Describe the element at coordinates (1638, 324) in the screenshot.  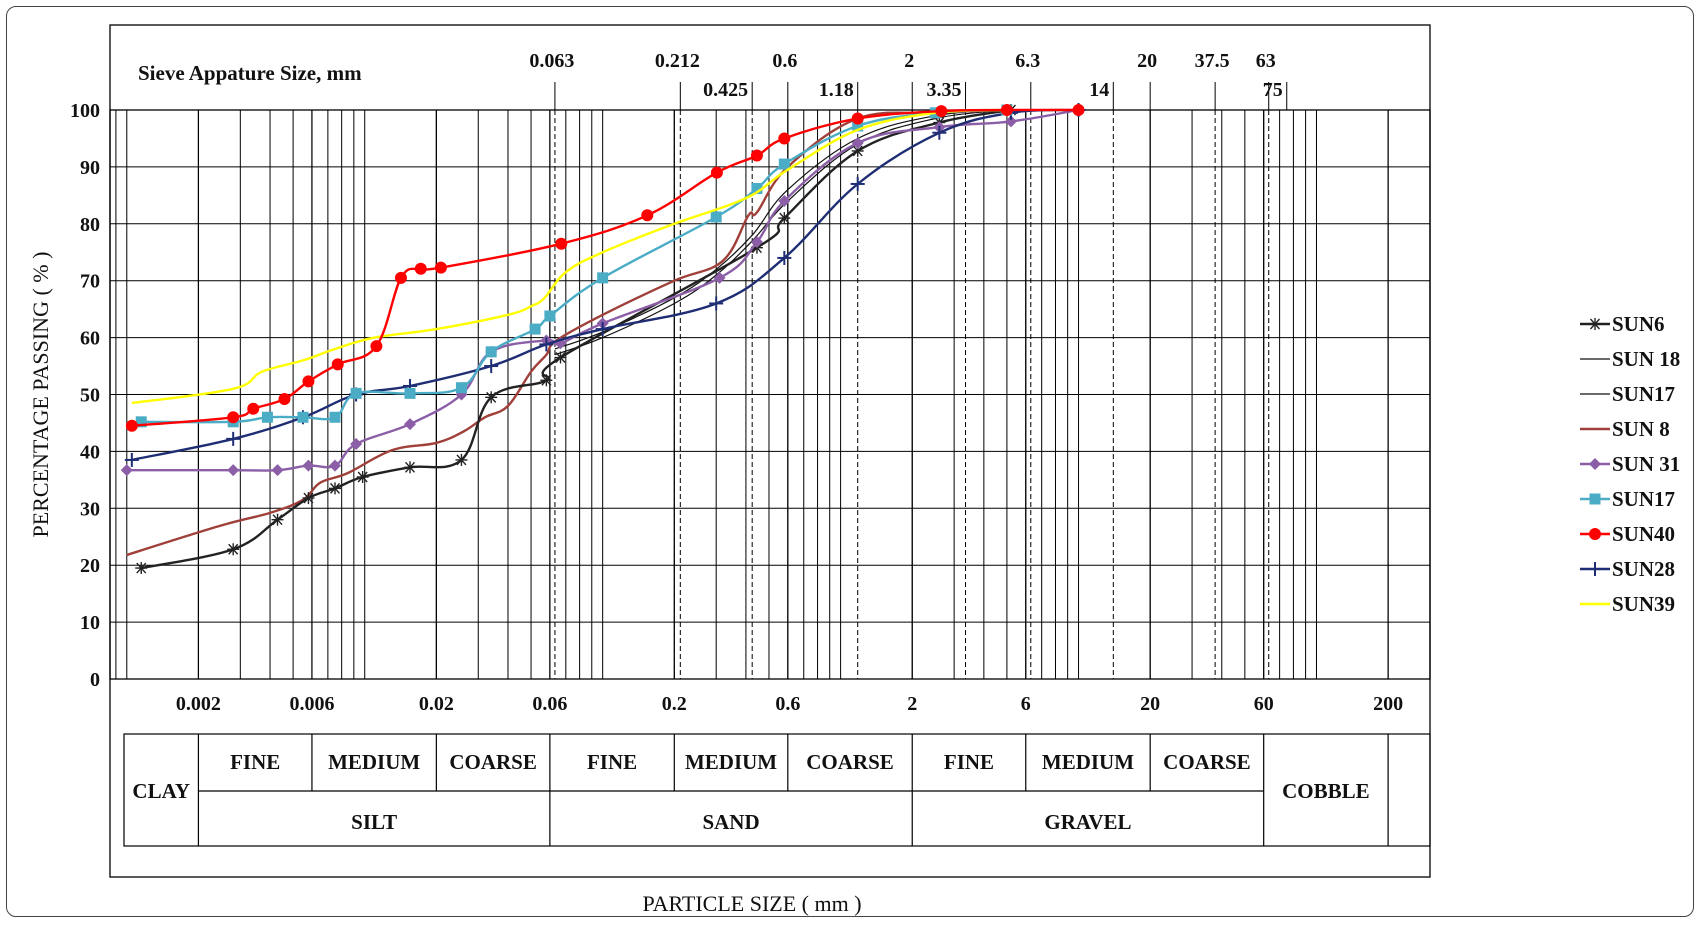
I see `legend-label: SUN6` at that location.